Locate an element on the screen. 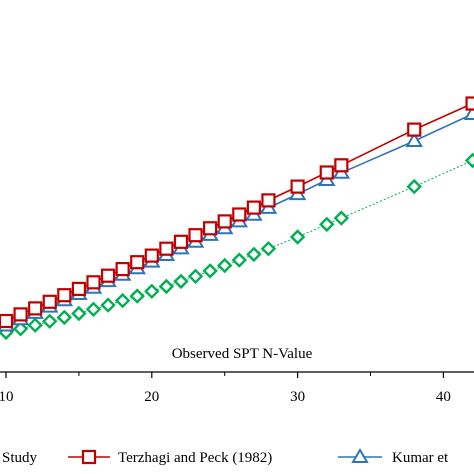 The image size is (474, 474). x-tick-label-30: 30 is located at coordinates (297, 397).